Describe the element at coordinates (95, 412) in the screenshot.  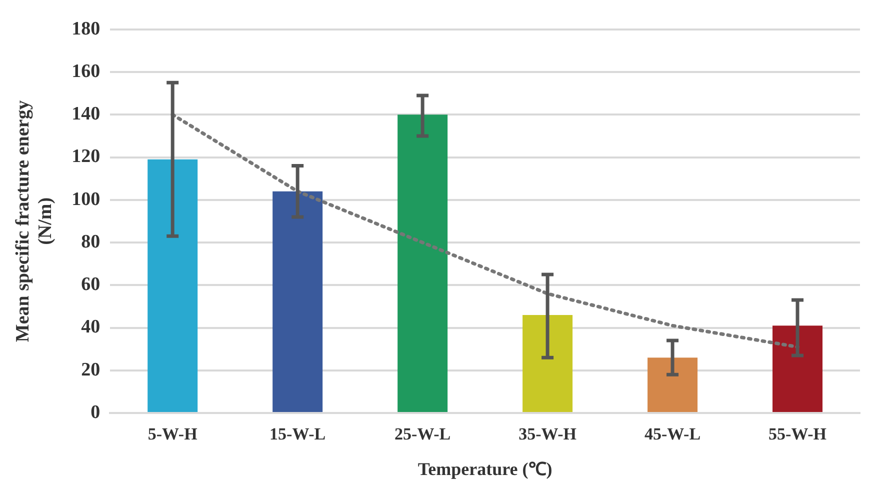
I see `y-tick-label: 0` at that location.